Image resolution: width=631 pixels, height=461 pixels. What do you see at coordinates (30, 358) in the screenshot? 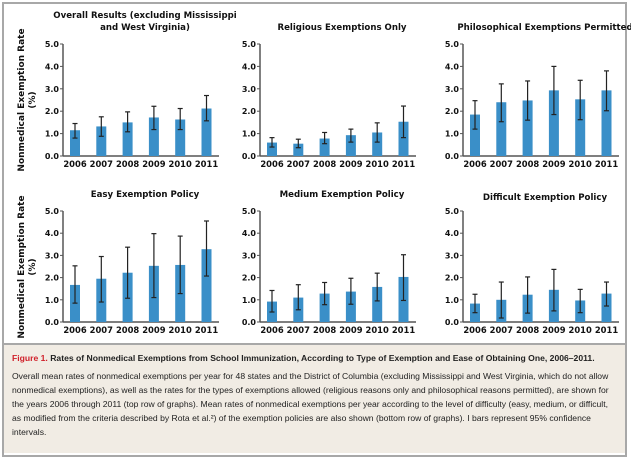
I see `caption-label: Figure 1.` at bounding box center [30, 358].